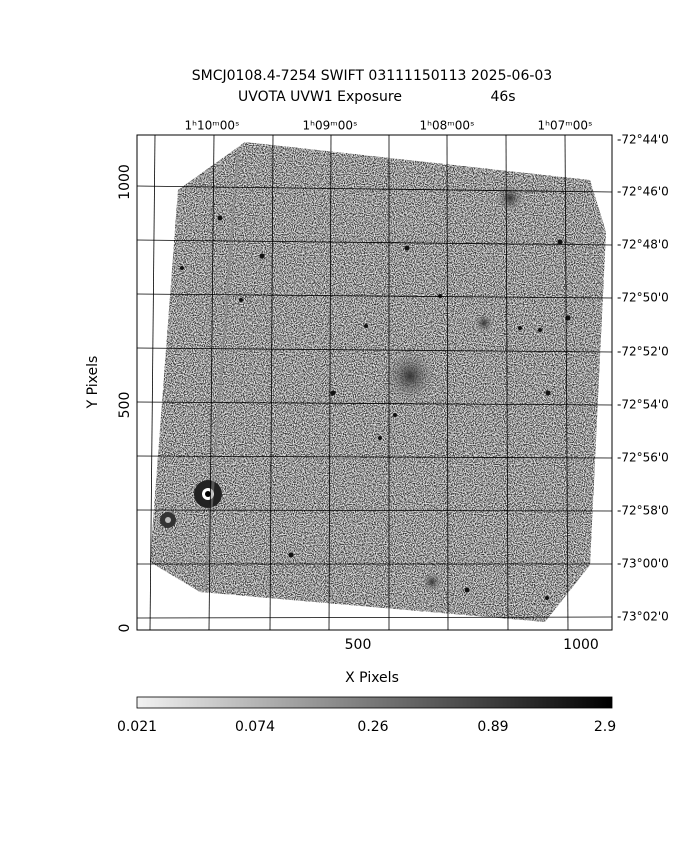  I want to click on x-axis: 500 1000 X Pixels, so click(472, 661).